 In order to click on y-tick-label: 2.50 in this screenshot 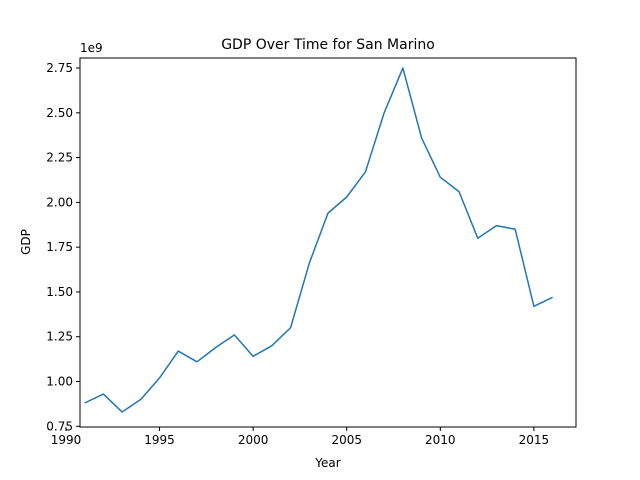, I will do `click(59, 113)`.